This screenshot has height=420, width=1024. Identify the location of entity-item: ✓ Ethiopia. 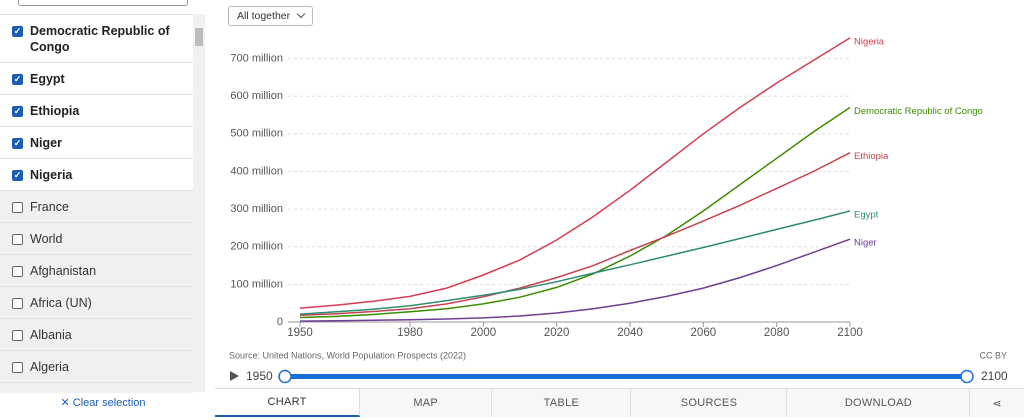
(96, 111).